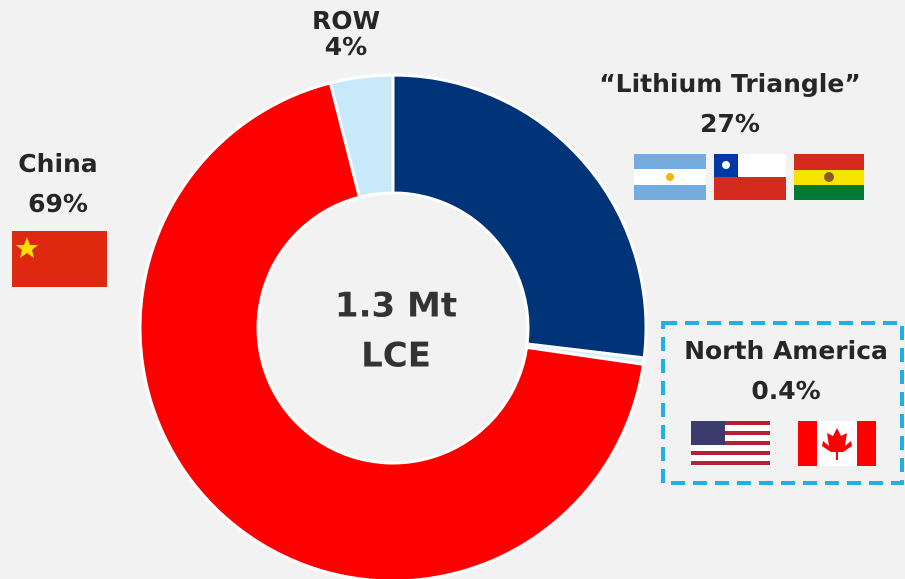 This screenshot has width=905, height=579. What do you see at coordinates (346, 46) in the screenshot?
I see `value-label: 4%` at bounding box center [346, 46].